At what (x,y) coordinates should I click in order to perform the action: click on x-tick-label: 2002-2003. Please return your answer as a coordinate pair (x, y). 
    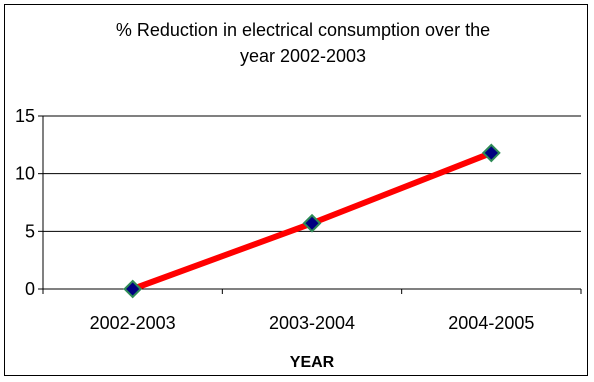
    Looking at the image, I should click on (133, 323).